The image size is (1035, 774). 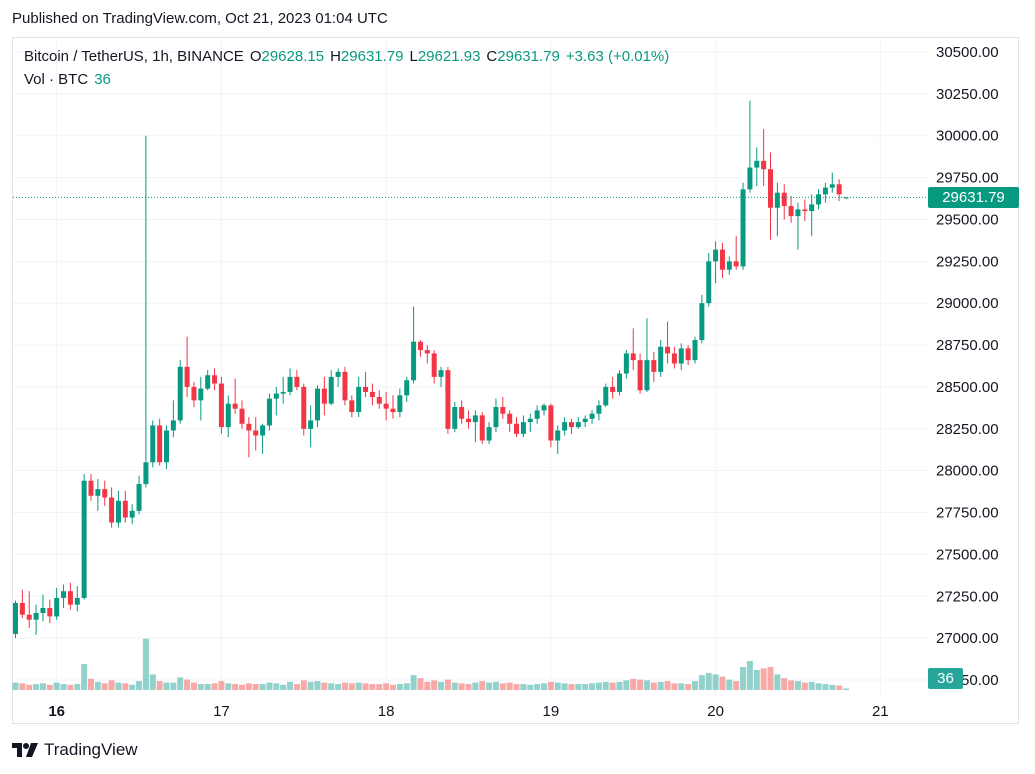 What do you see at coordinates (91, 749) in the screenshot?
I see `brand-label: TradingView` at bounding box center [91, 749].